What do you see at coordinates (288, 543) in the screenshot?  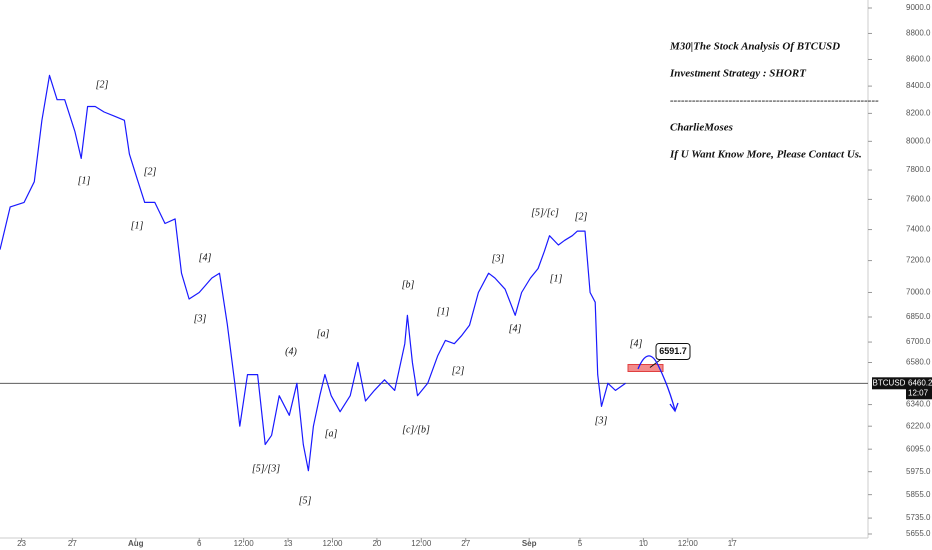 I see `x-tick-label: 13` at bounding box center [288, 543].